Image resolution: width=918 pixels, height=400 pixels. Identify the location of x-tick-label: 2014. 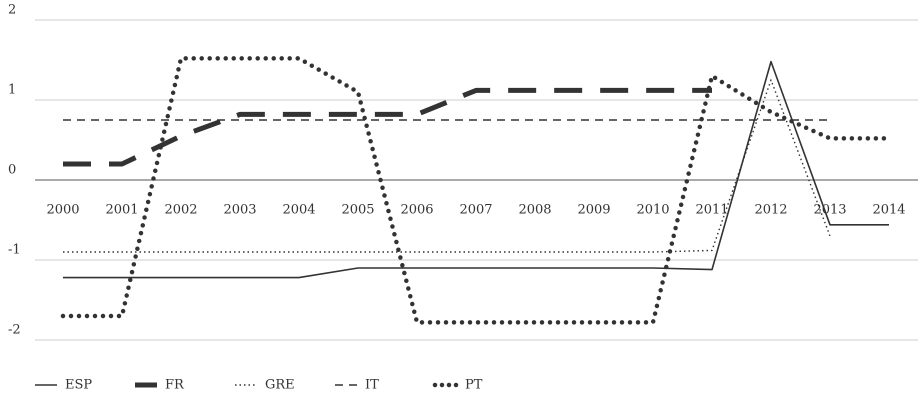
(888, 210).